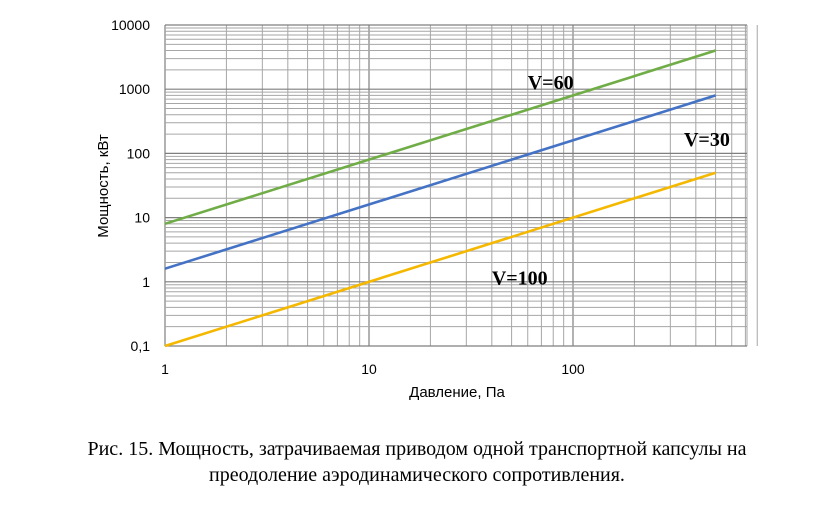 The image size is (834, 506). What do you see at coordinates (142, 218) in the screenshot?
I see `y-tick-label: 10` at bounding box center [142, 218].